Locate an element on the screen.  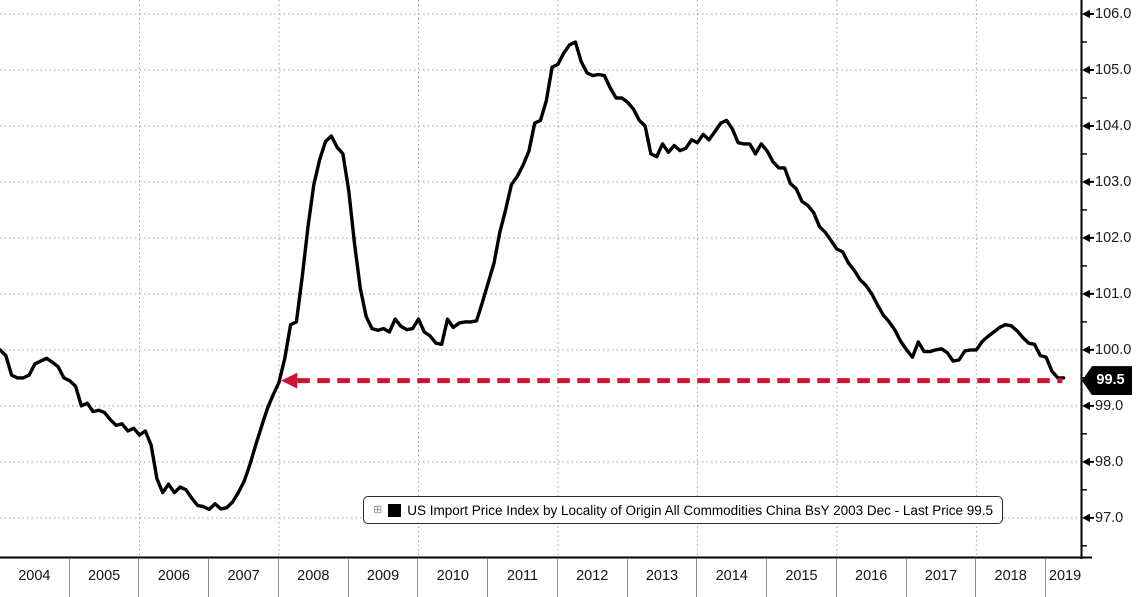
x-year-label: 2008 is located at coordinates (314, 578).